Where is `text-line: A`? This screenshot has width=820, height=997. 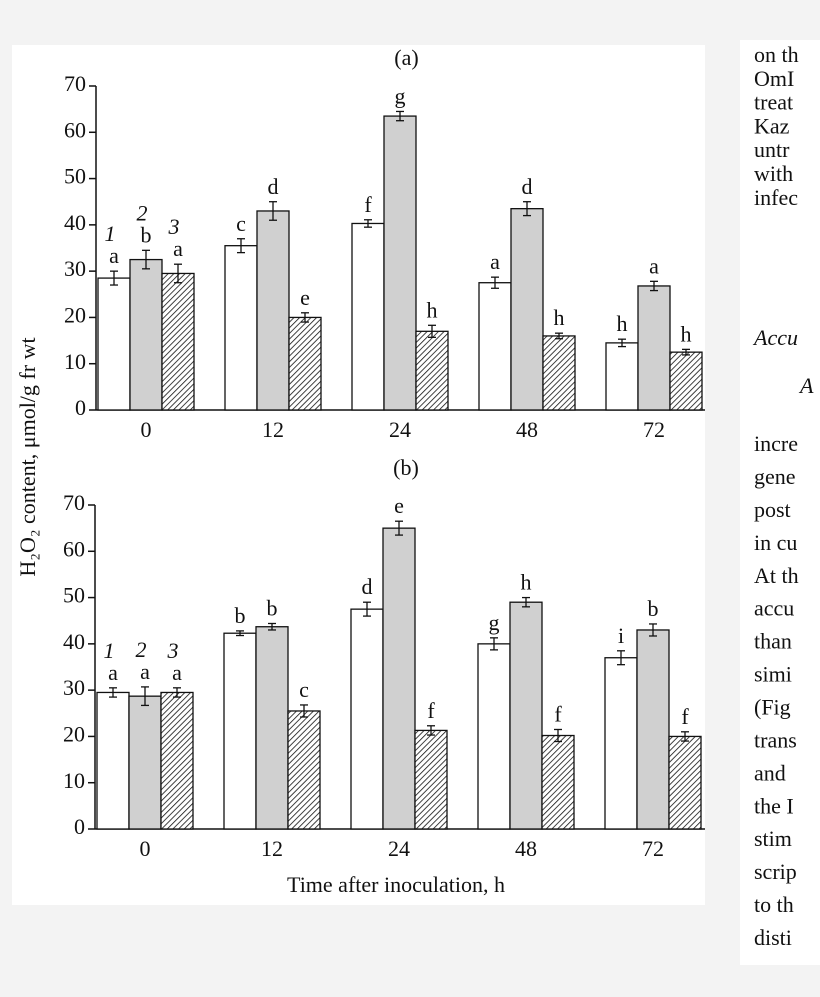
text-line: A is located at coordinates (806, 385).